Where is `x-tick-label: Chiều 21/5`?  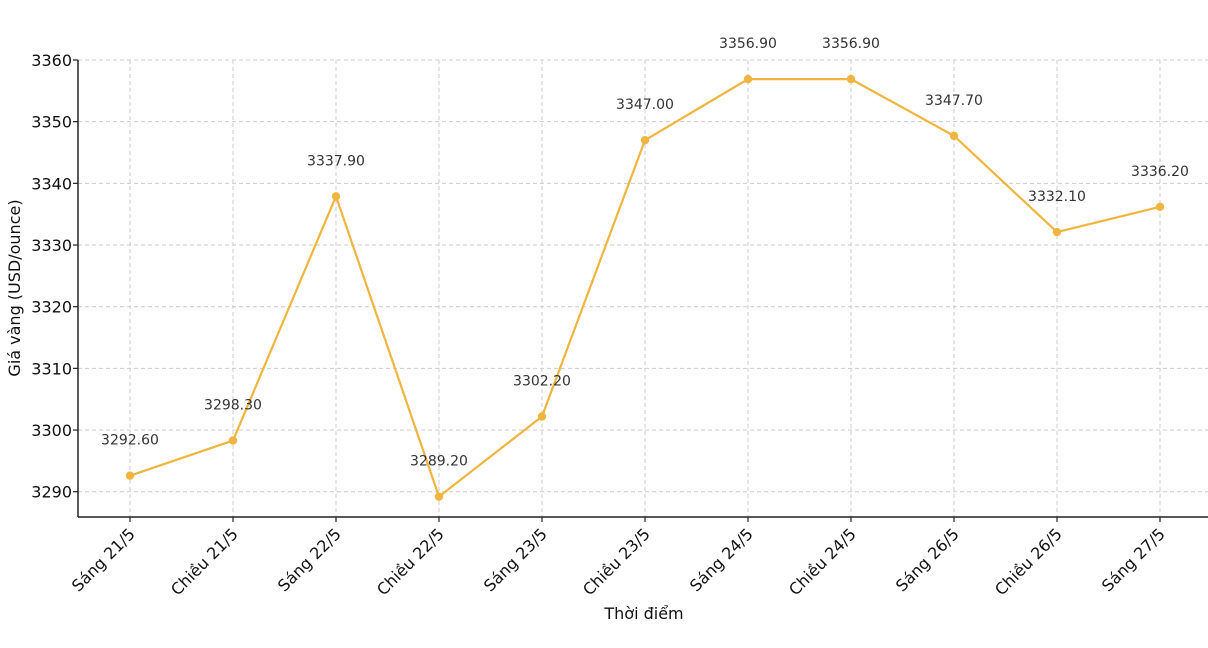
x-tick-label: Chiều 21/5 is located at coordinates (204, 561).